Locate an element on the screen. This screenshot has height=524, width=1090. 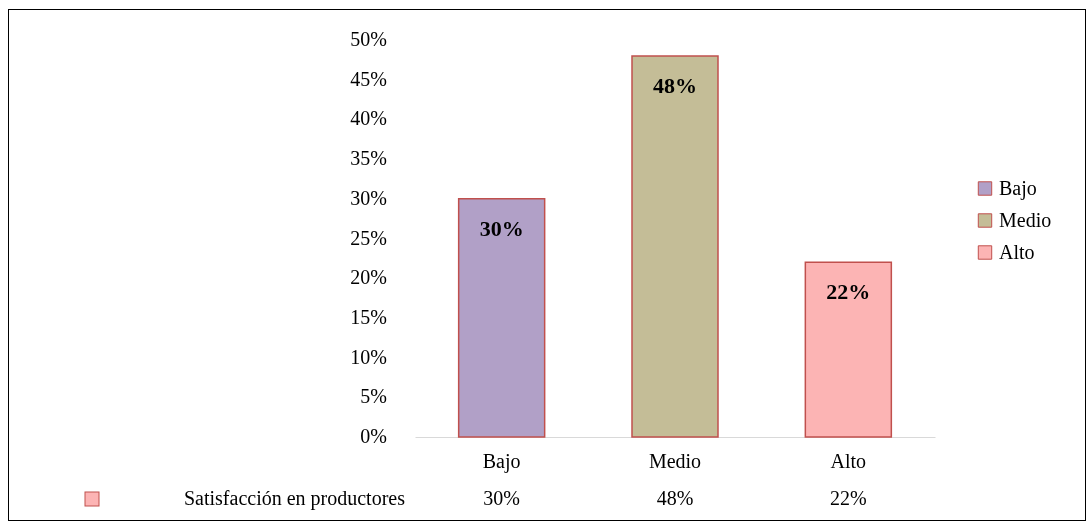
x-tick-label: Alto is located at coordinates (848, 460).